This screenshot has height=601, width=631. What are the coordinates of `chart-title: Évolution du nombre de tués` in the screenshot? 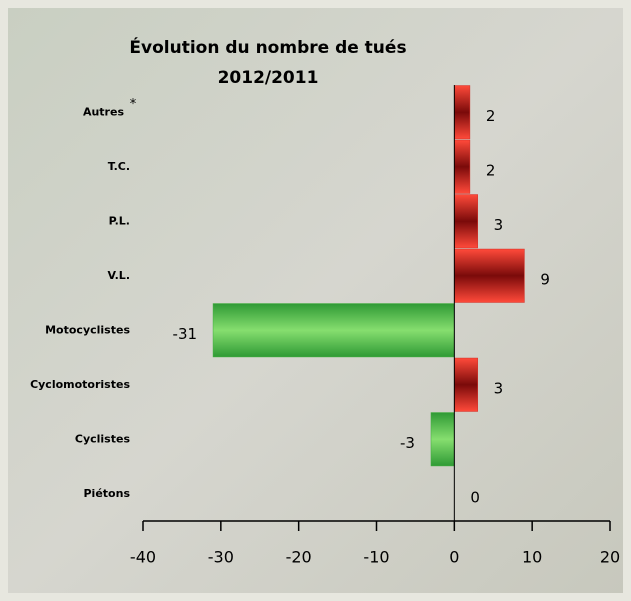 It's located at (267, 47).